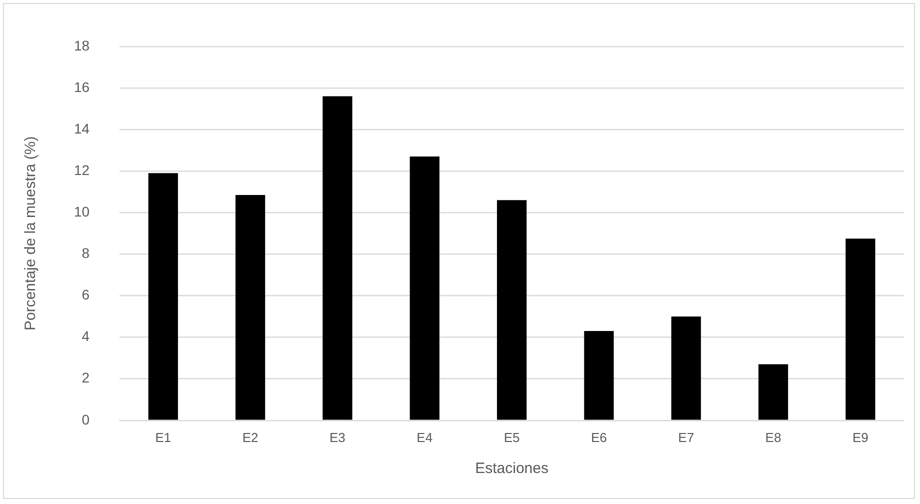  What do you see at coordinates (86, 294) in the screenshot?
I see `y-tick-label: 6` at bounding box center [86, 294].